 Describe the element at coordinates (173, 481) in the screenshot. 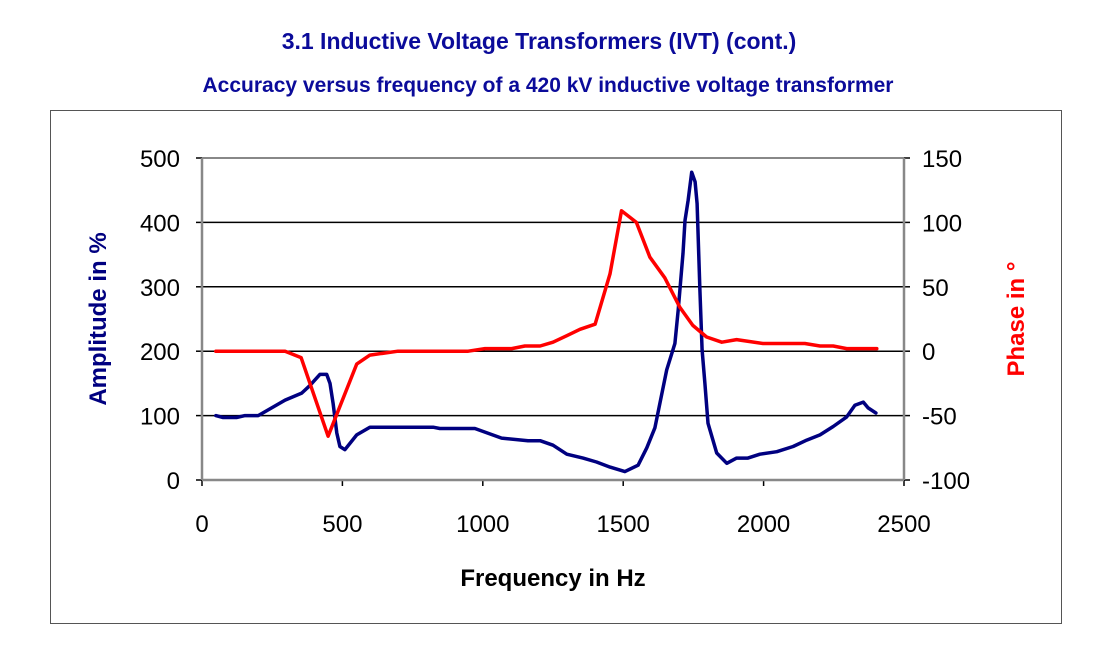

I see `y-tick-label: 0` at that location.